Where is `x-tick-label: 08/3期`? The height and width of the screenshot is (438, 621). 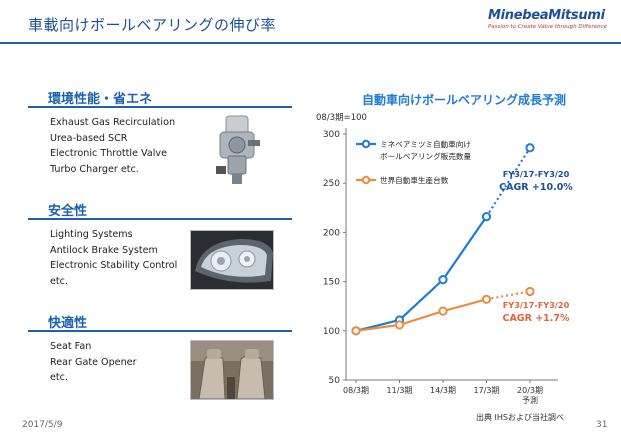
x-tick-label: 08/3期 is located at coordinates (356, 390).